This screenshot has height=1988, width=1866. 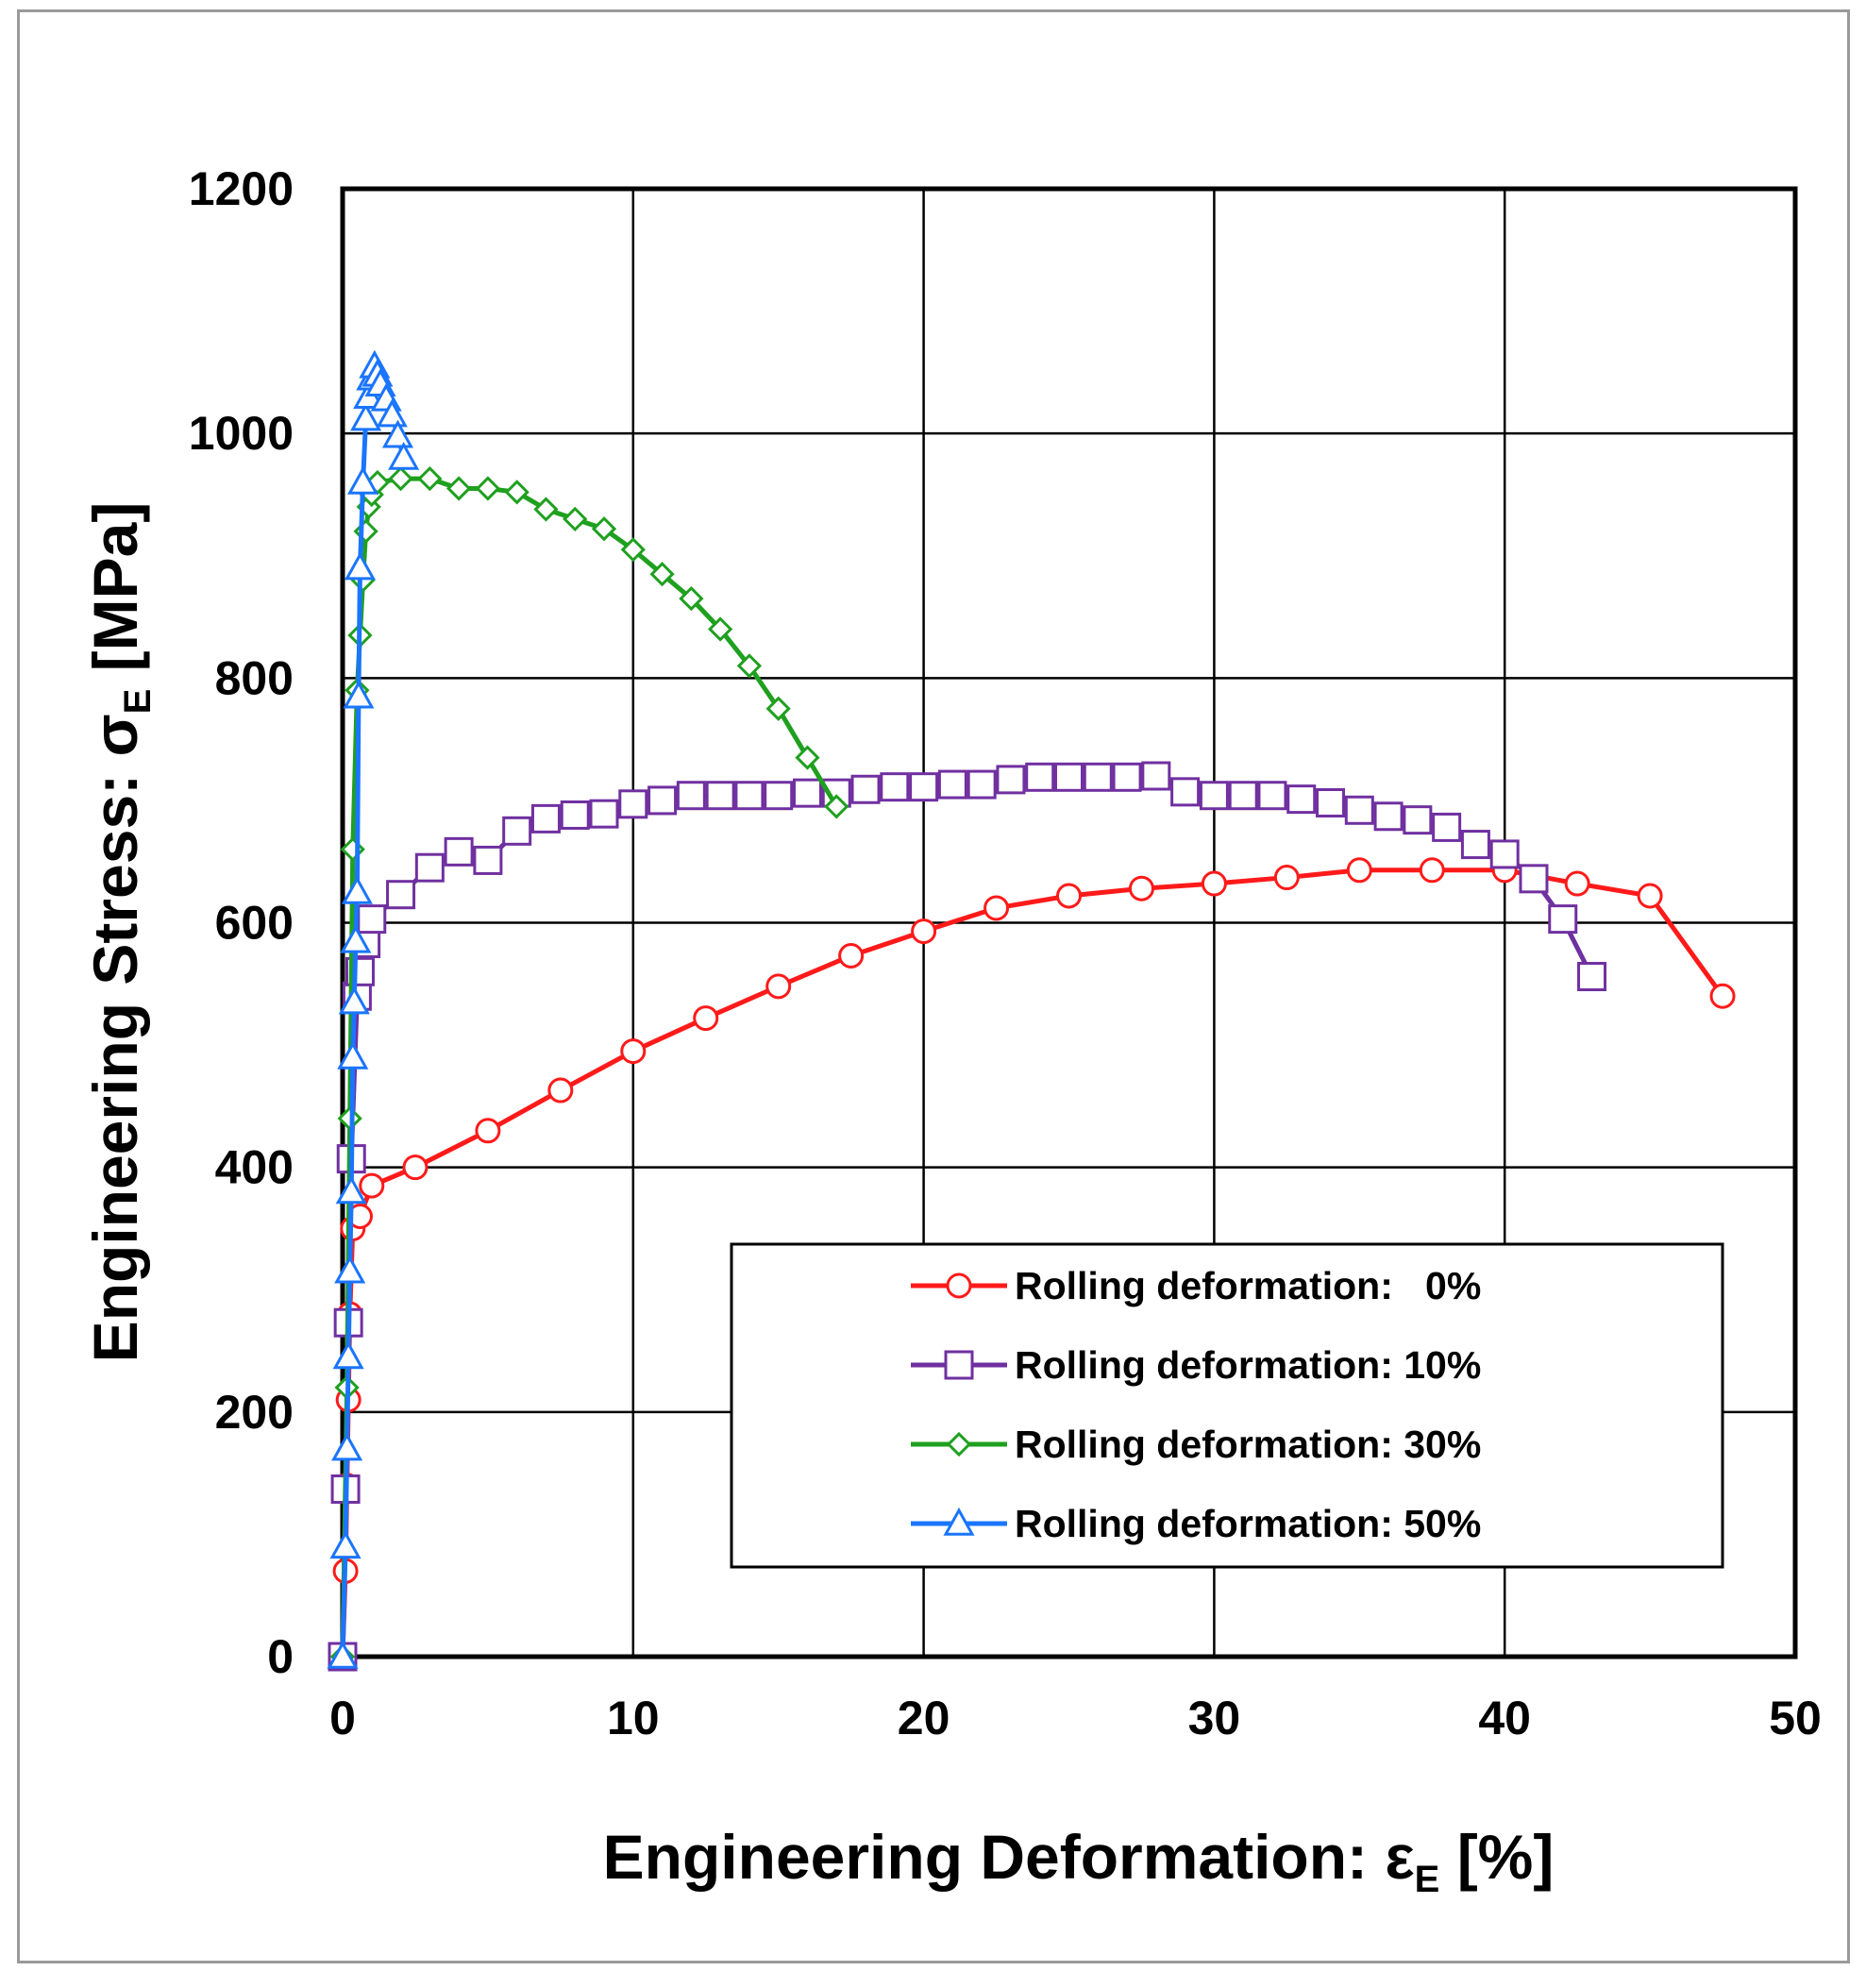 What do you see at coordinates (1795, 1718) in the screenshot?
I see `x-tick-label: 50` at bounding box center [1795, 1718].